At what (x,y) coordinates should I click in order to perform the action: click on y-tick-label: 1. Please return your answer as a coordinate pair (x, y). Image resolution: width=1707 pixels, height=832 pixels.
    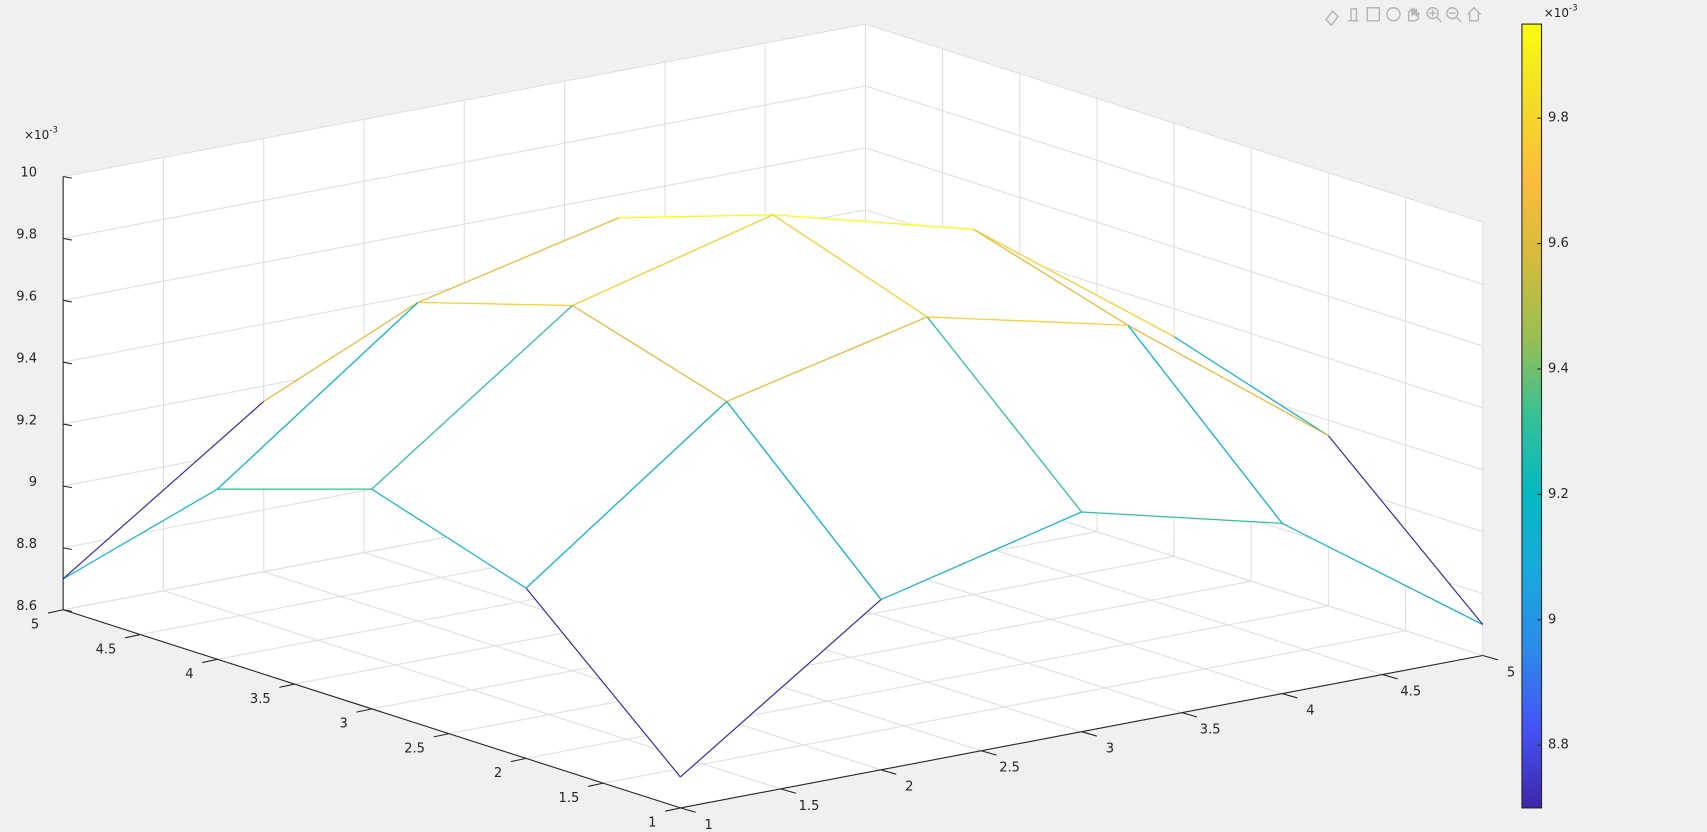
    Looking at the image, I should click on (652, 823).